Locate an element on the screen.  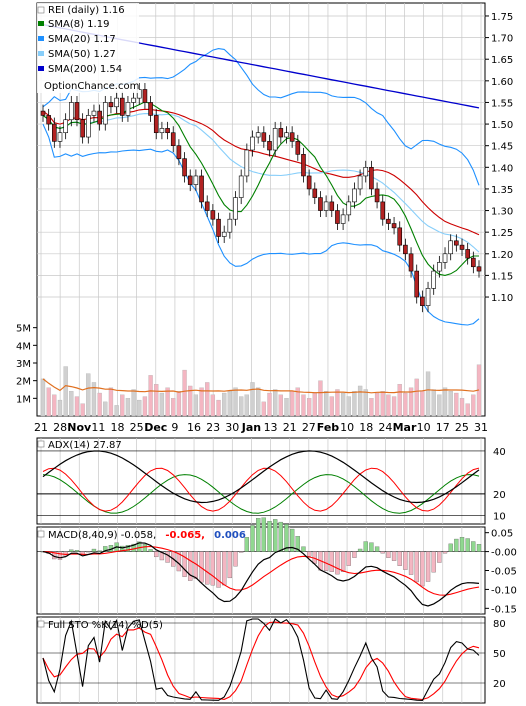
legend-swatch-sma50 is located at coordinates (41, 53).